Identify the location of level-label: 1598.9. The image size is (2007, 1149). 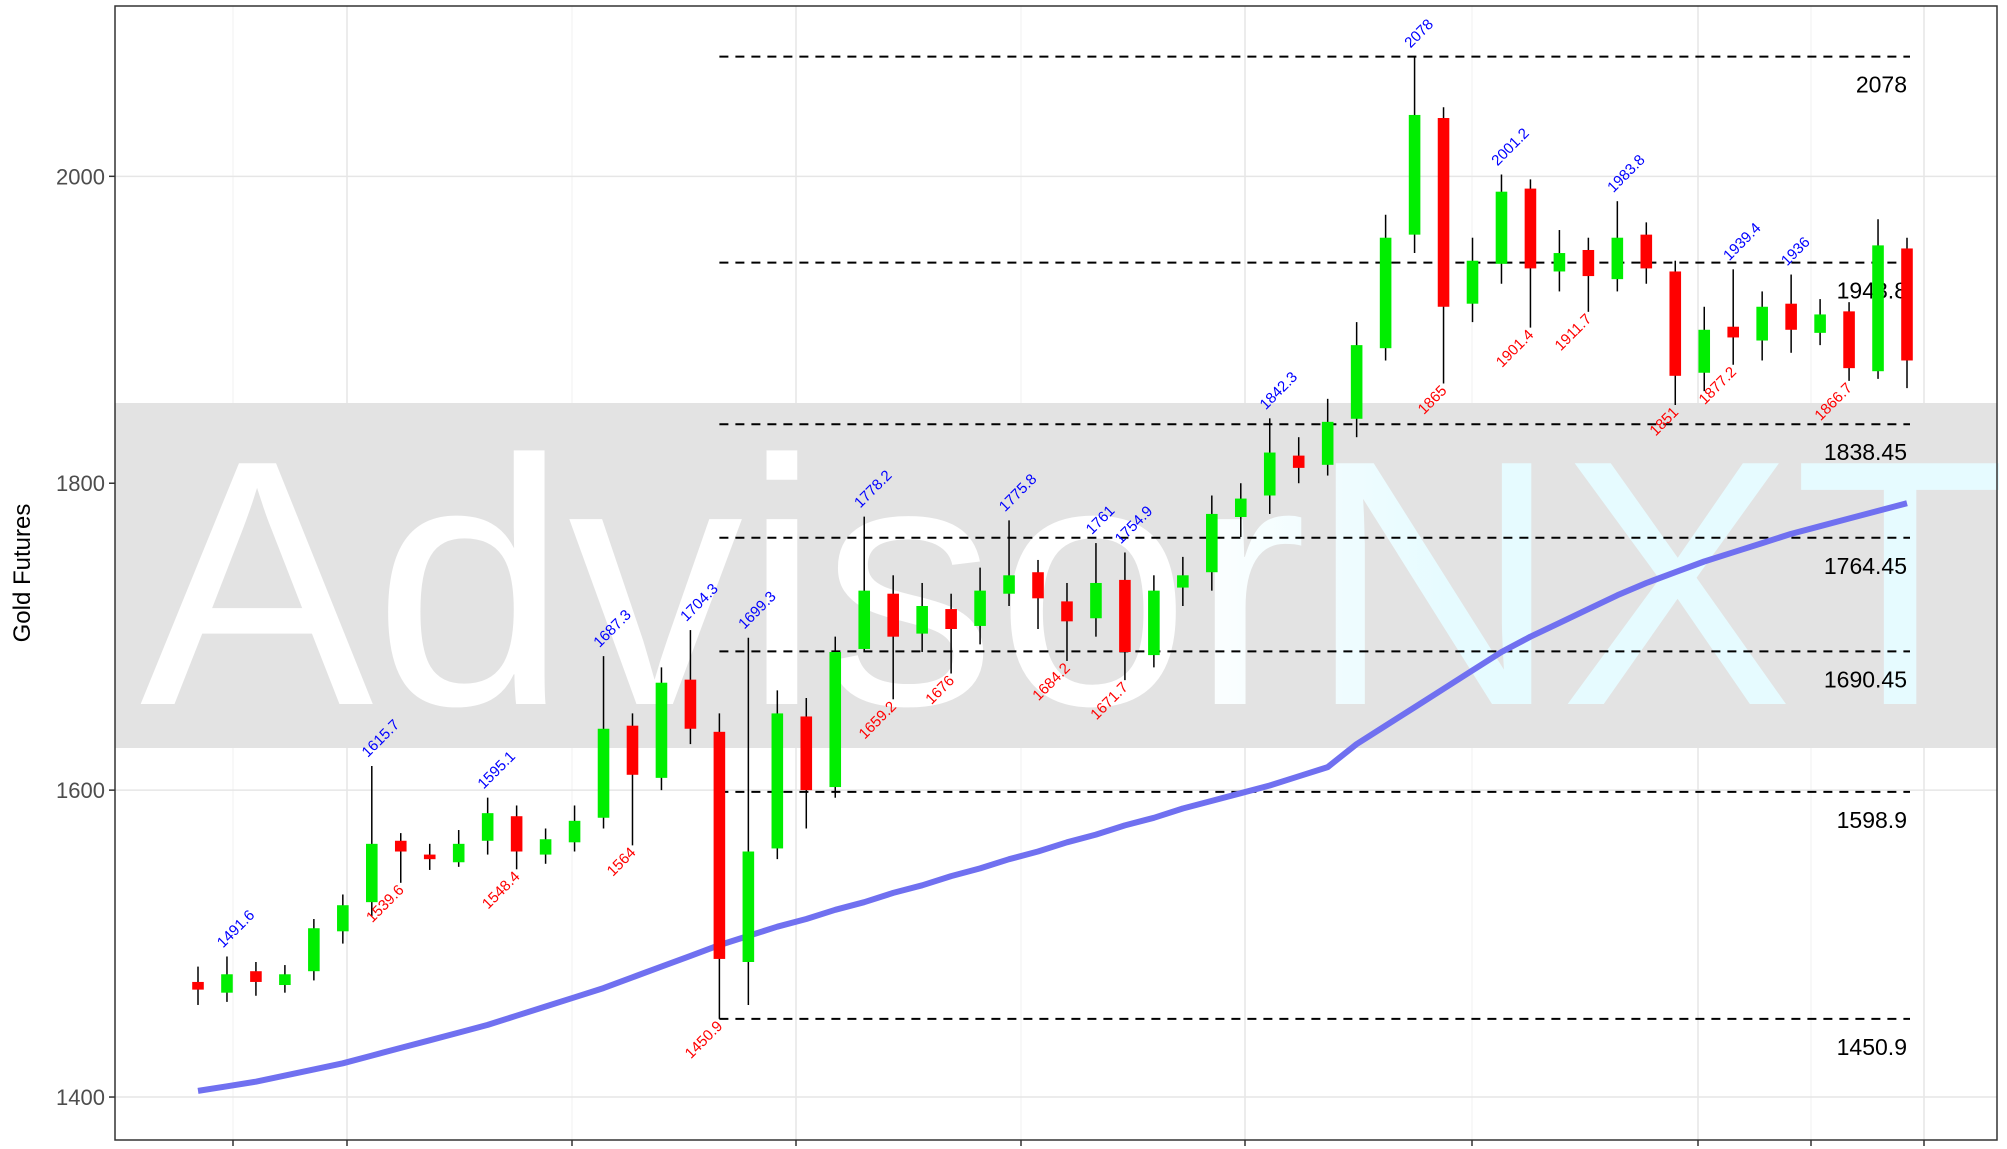
(1872, 820).